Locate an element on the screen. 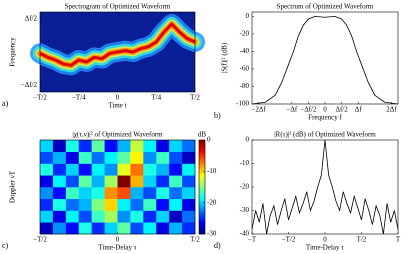 The height and width of the screenshot is (254, 415). data-line is located at coordinates (325, 187).